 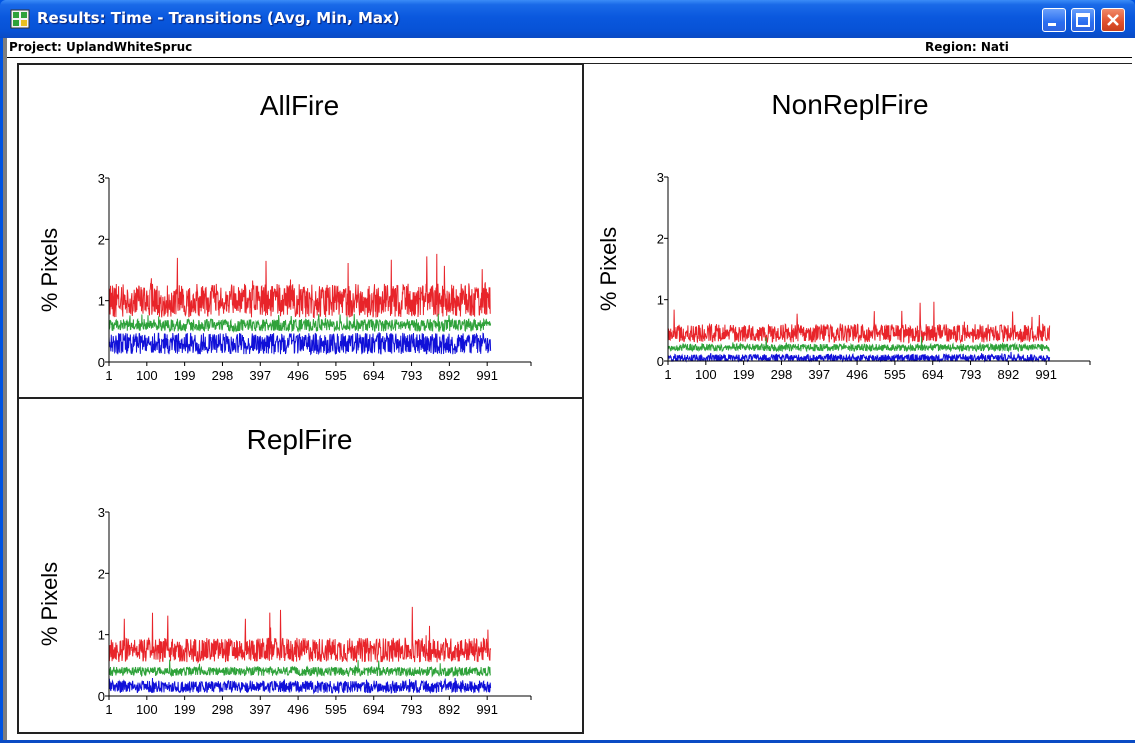 I want to click on chart-title: AllFire, so click(x=299, y=105).